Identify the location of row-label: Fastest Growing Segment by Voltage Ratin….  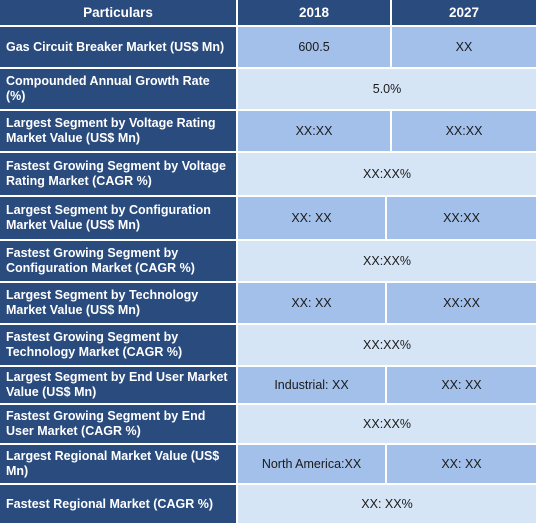
(118, 174).